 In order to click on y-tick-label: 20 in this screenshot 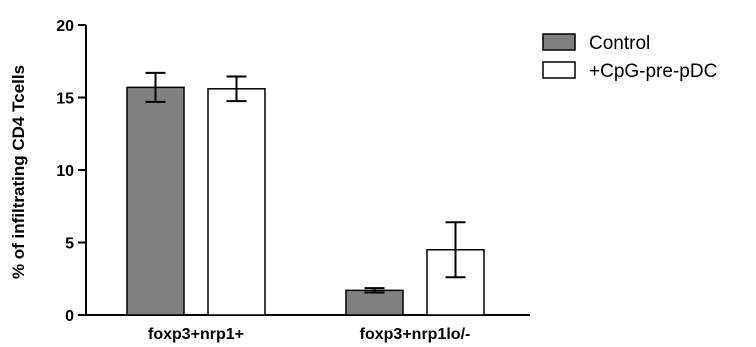, I will do `click(65, 26)`.